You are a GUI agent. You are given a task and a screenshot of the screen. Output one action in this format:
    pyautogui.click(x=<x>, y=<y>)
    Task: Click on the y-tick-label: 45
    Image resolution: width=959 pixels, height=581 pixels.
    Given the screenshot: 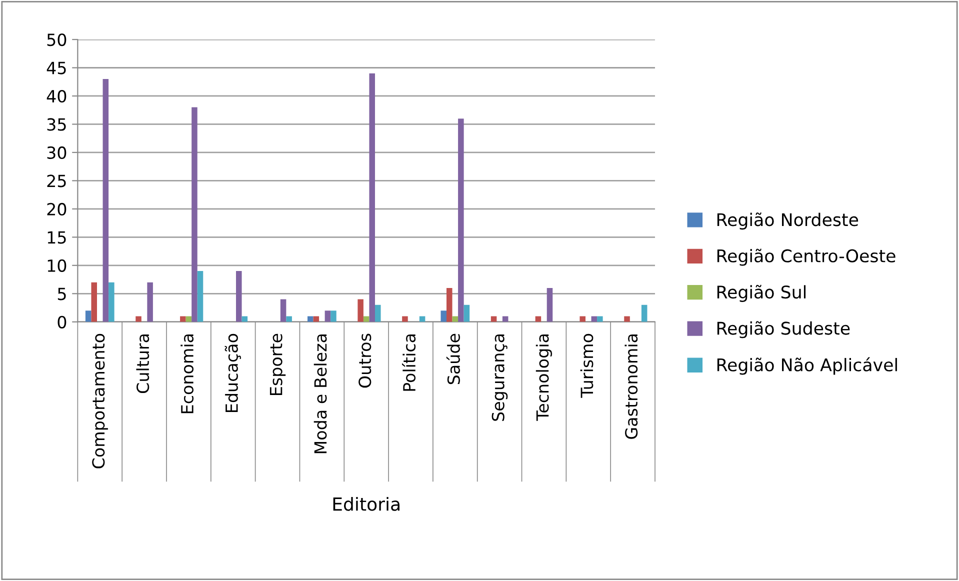 What is the action you would take?
    pyautogui.click(x=56, y=68)
    